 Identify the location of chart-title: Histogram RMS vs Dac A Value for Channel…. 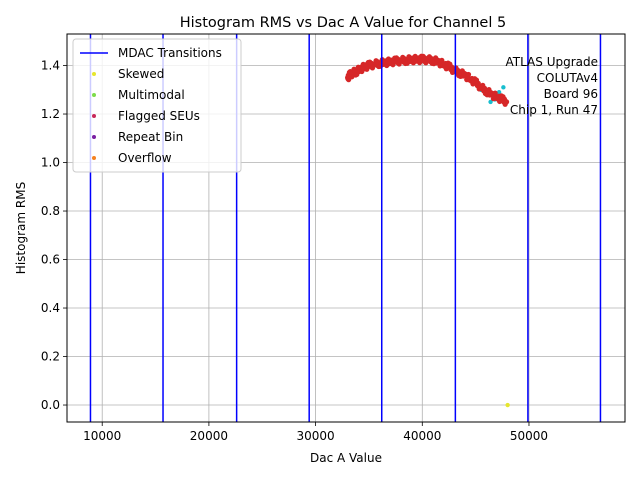
(343, 23).